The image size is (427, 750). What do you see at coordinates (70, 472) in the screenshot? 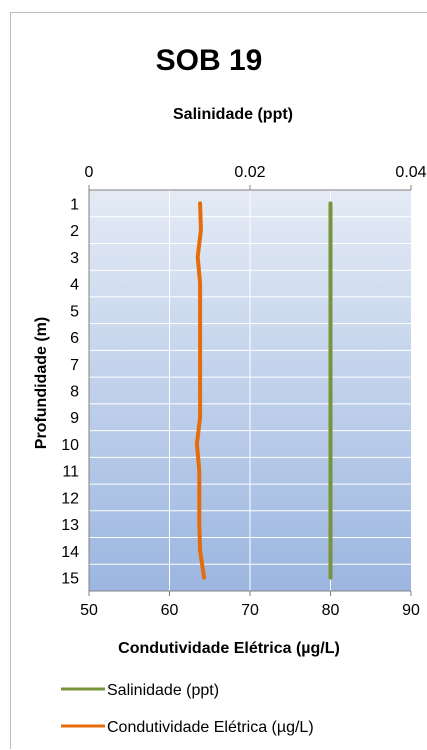
I see `y-tick-label: 11` at bounding box center [70, 472].